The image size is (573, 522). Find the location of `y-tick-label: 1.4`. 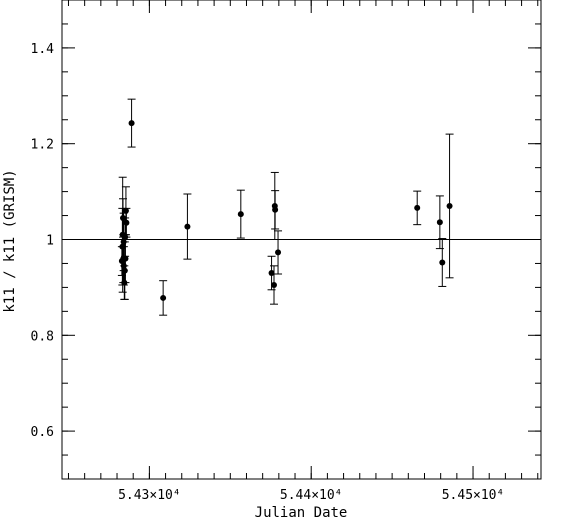

y-tick-label: 1.4 is located at coordinates (43, 49).